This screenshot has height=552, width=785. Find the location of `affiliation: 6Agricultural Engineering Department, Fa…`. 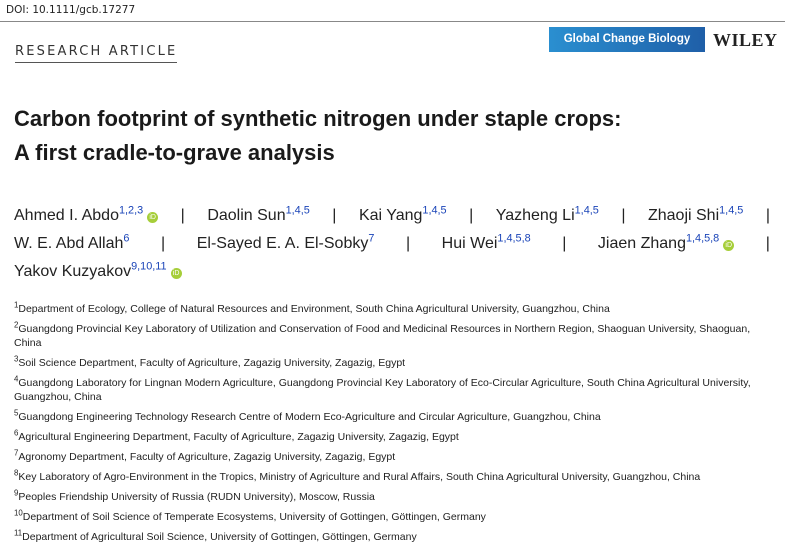

affiliation: 6Agricultural Engineering Department, Fa… is located at coordinates (394, 436).